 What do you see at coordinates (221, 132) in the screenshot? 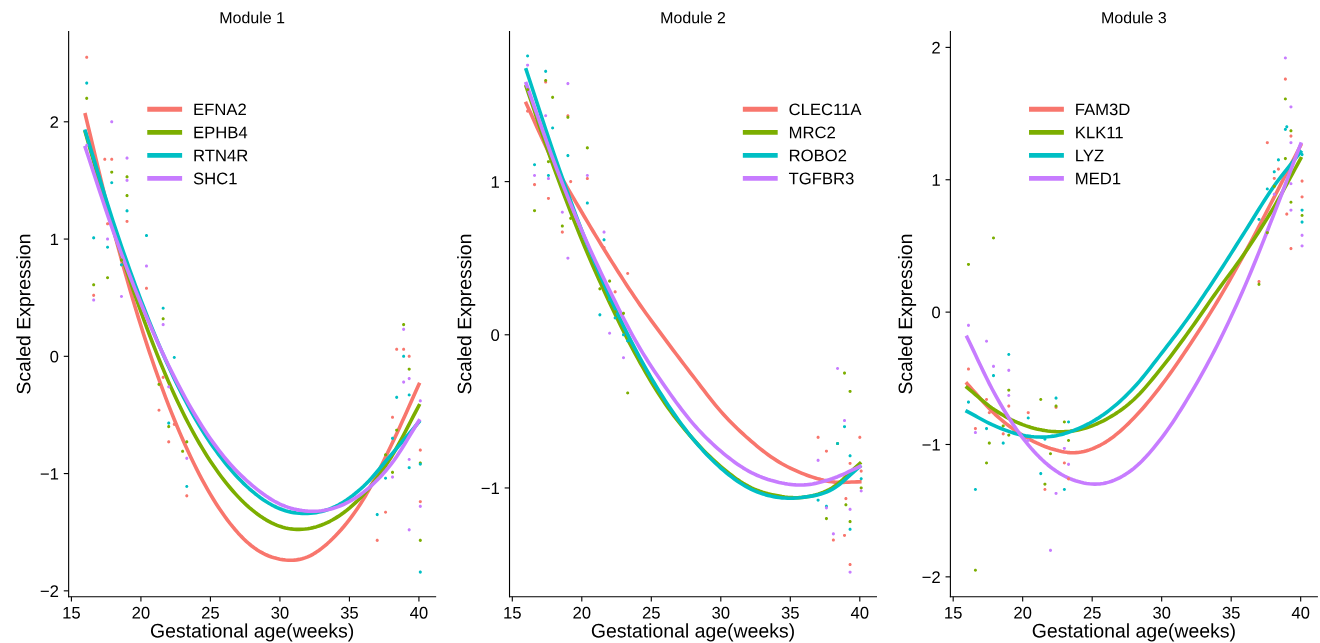
I see `legend-label: EPHB4` at bounding box center [221, 132].